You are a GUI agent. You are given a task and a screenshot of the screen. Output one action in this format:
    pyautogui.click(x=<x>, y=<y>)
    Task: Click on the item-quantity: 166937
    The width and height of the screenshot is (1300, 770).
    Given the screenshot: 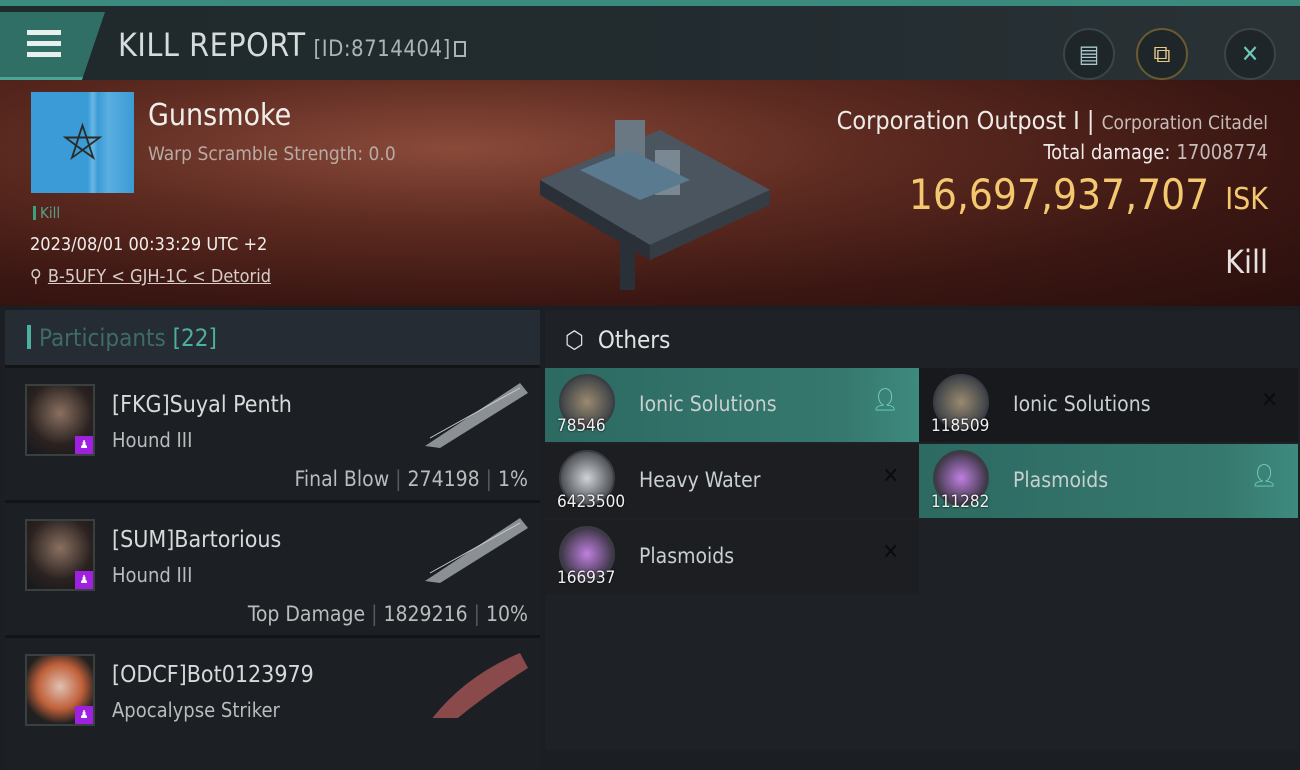 What is the action you would take?
    pyautogui.click(x=586, y=578)
    